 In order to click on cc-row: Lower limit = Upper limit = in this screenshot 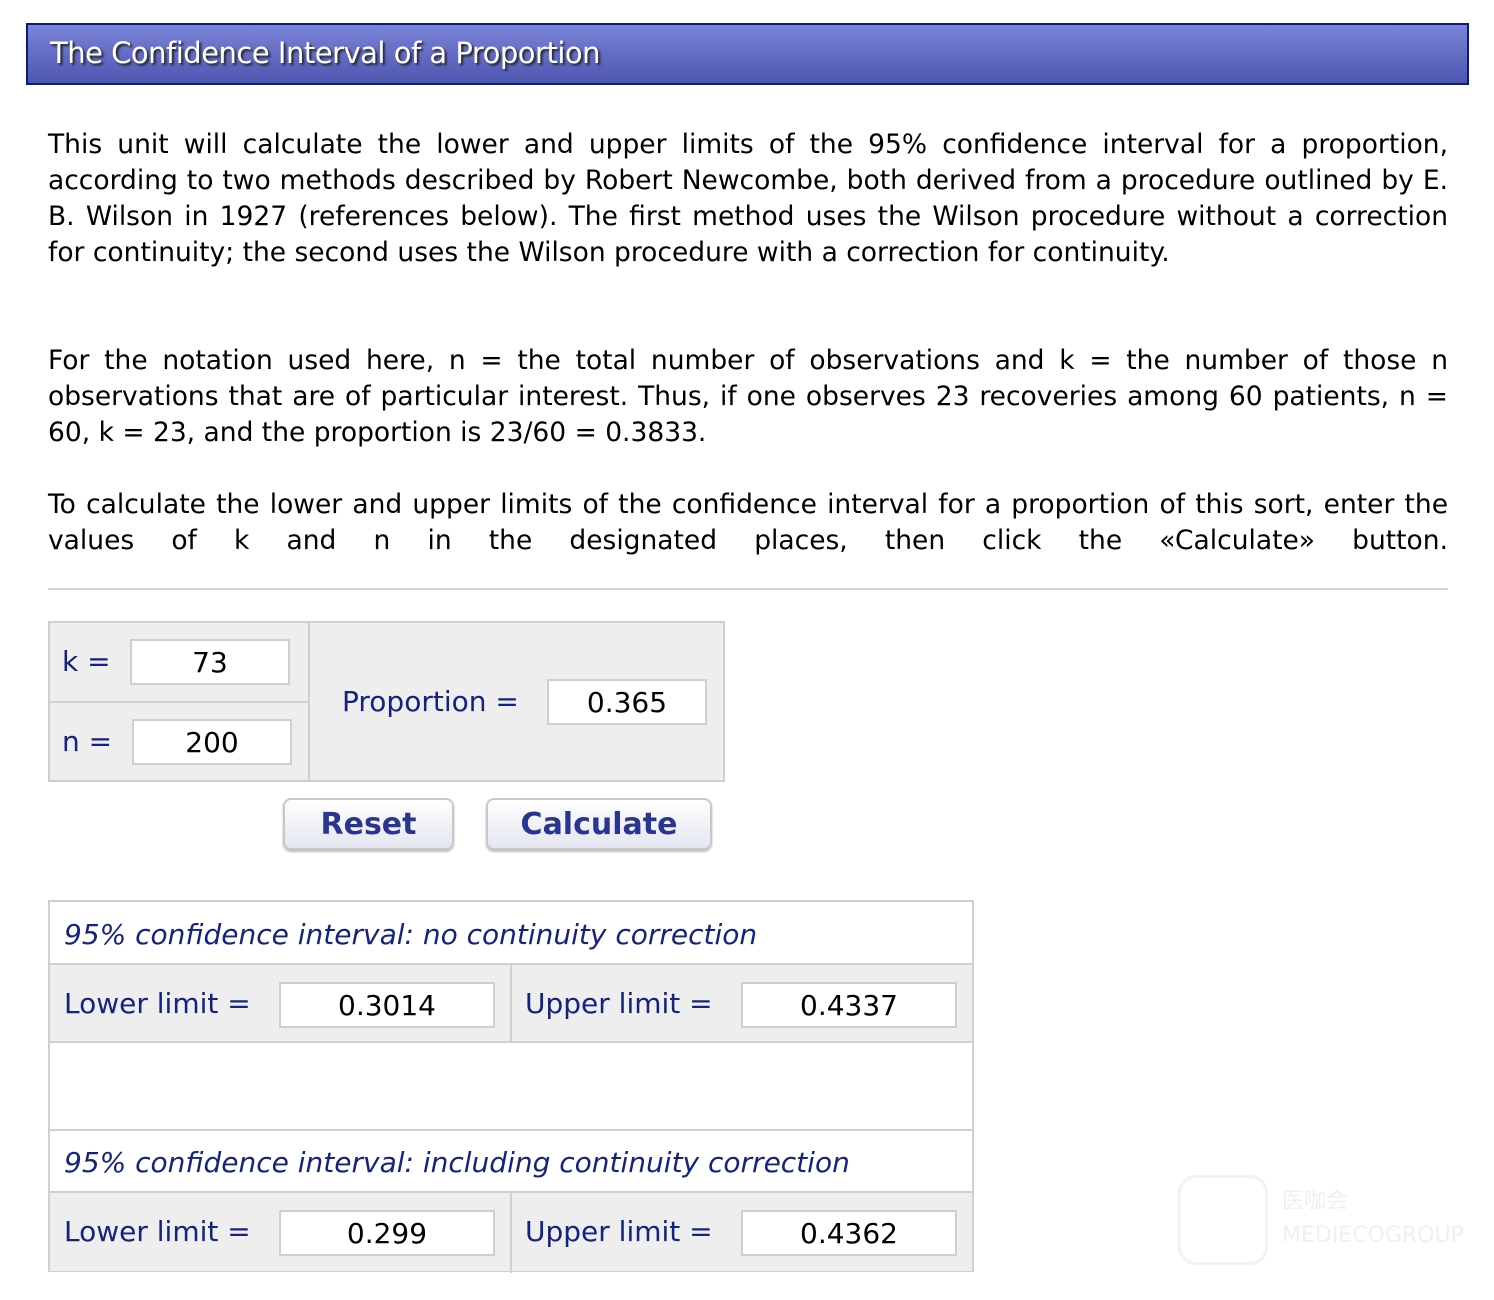, I will do `click(511, 1232)`.